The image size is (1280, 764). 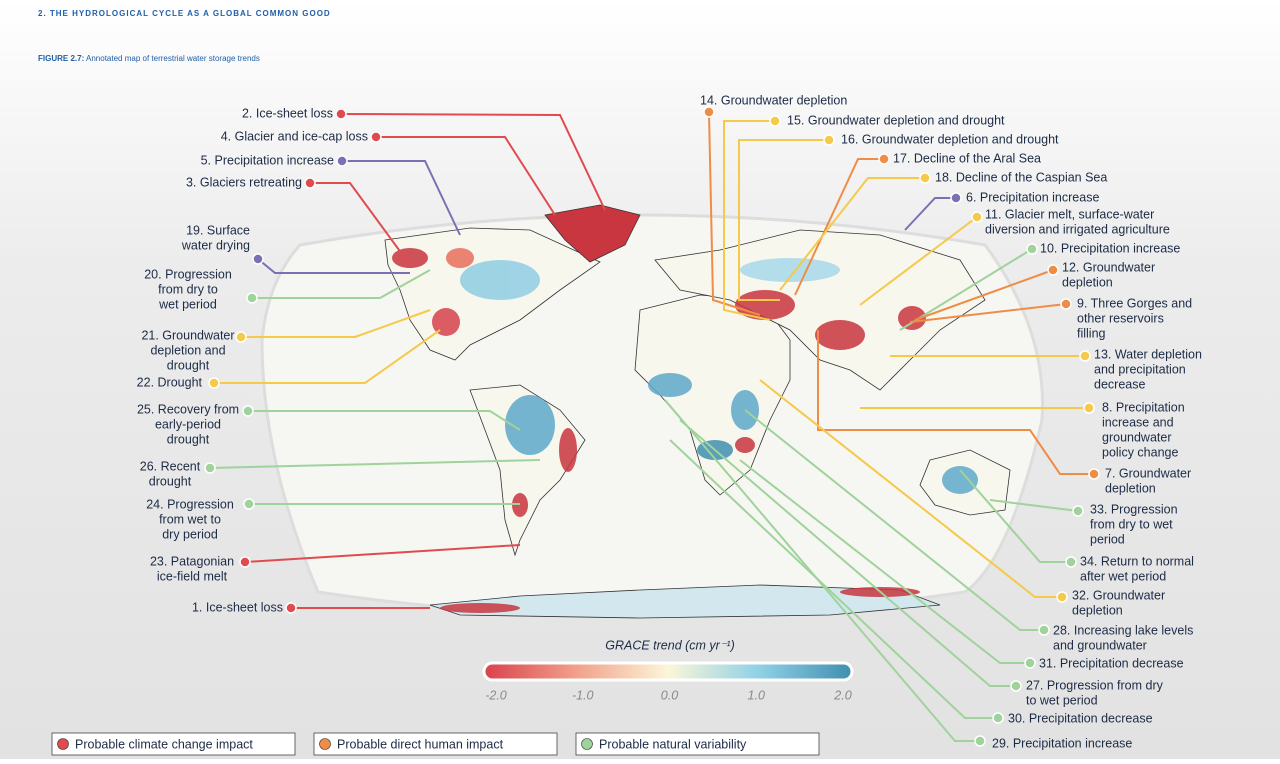 What do you see at coordinates (187, 335) in the screenshot?
I see `annotation-label: 21. Groundwater` at bounding box center [187, 335].